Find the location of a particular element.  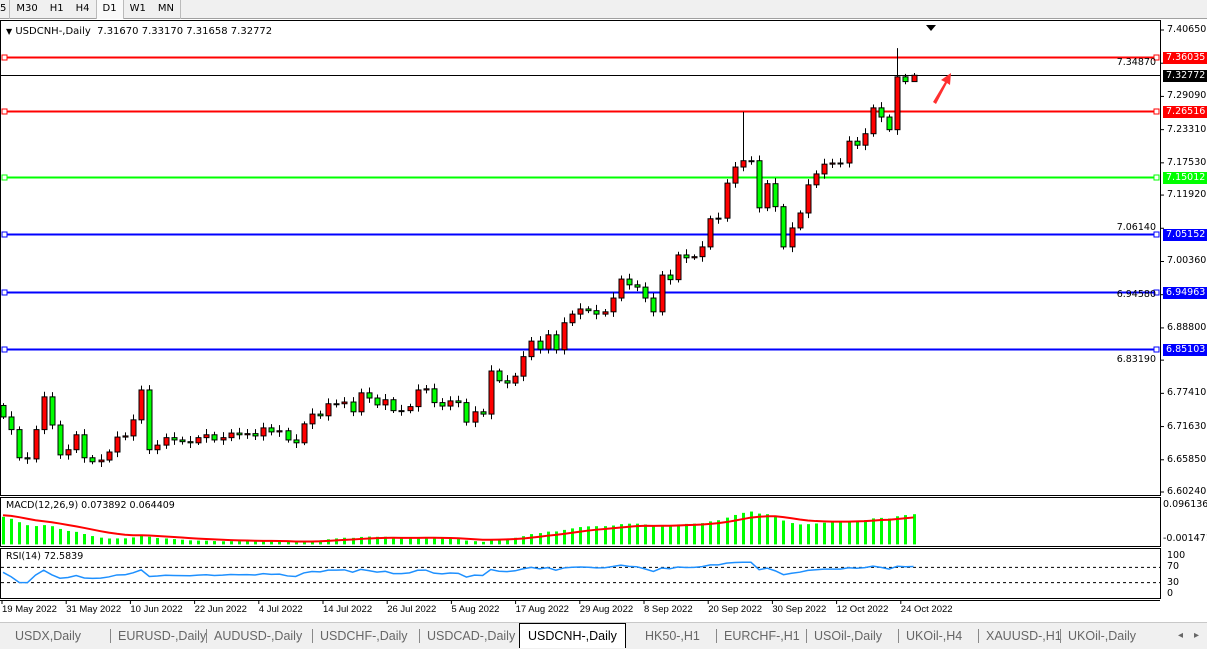

level-price-tag: 6.85103 is located at coordinates (1185, 349).